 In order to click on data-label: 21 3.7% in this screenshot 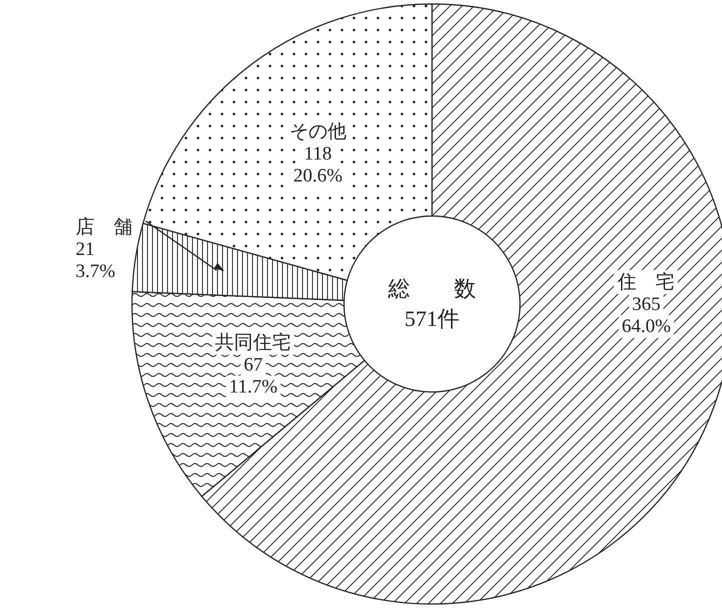, I will do `click(96, 260)`.